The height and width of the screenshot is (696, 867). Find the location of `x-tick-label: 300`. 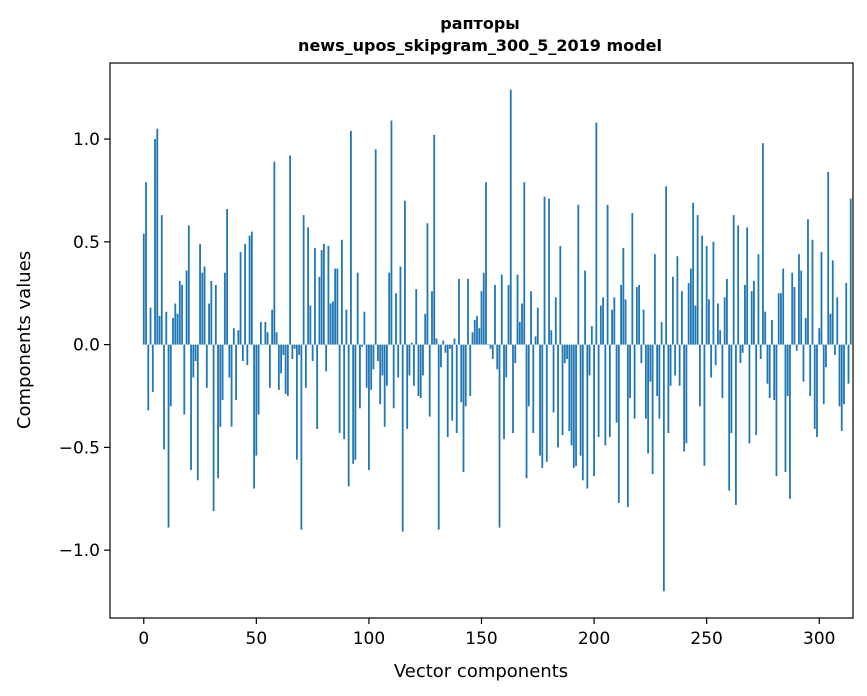

x-tick-label: 300 is located at coordinates (819, 639).